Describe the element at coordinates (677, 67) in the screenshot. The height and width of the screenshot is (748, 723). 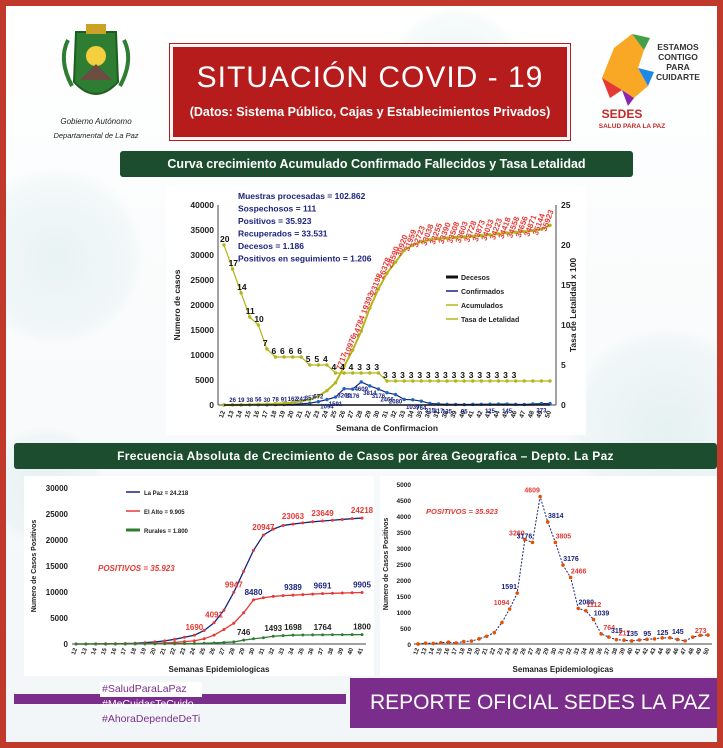
I see `logo-slogan-3: PARA` at that location.